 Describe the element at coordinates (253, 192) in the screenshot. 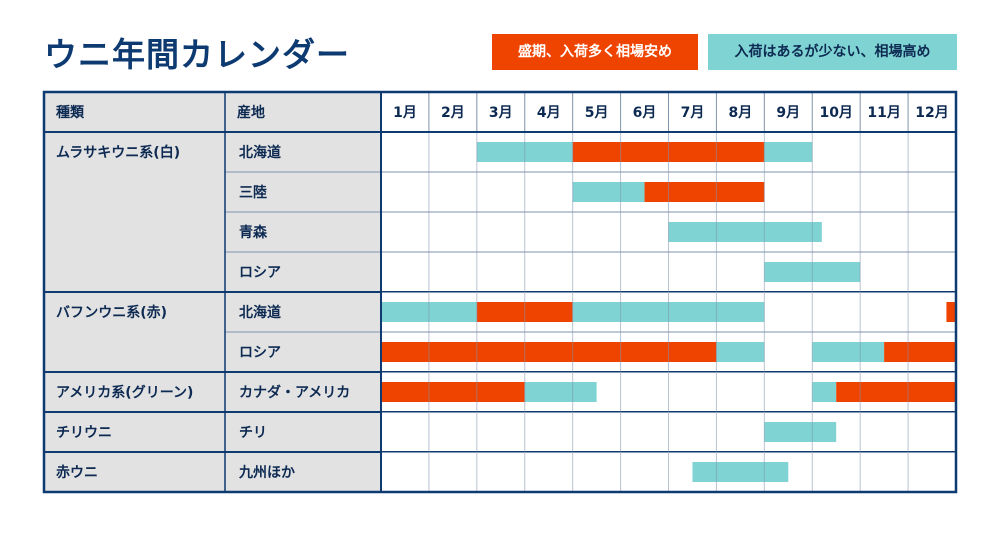

I see `origin-label: 三陸` at that location.